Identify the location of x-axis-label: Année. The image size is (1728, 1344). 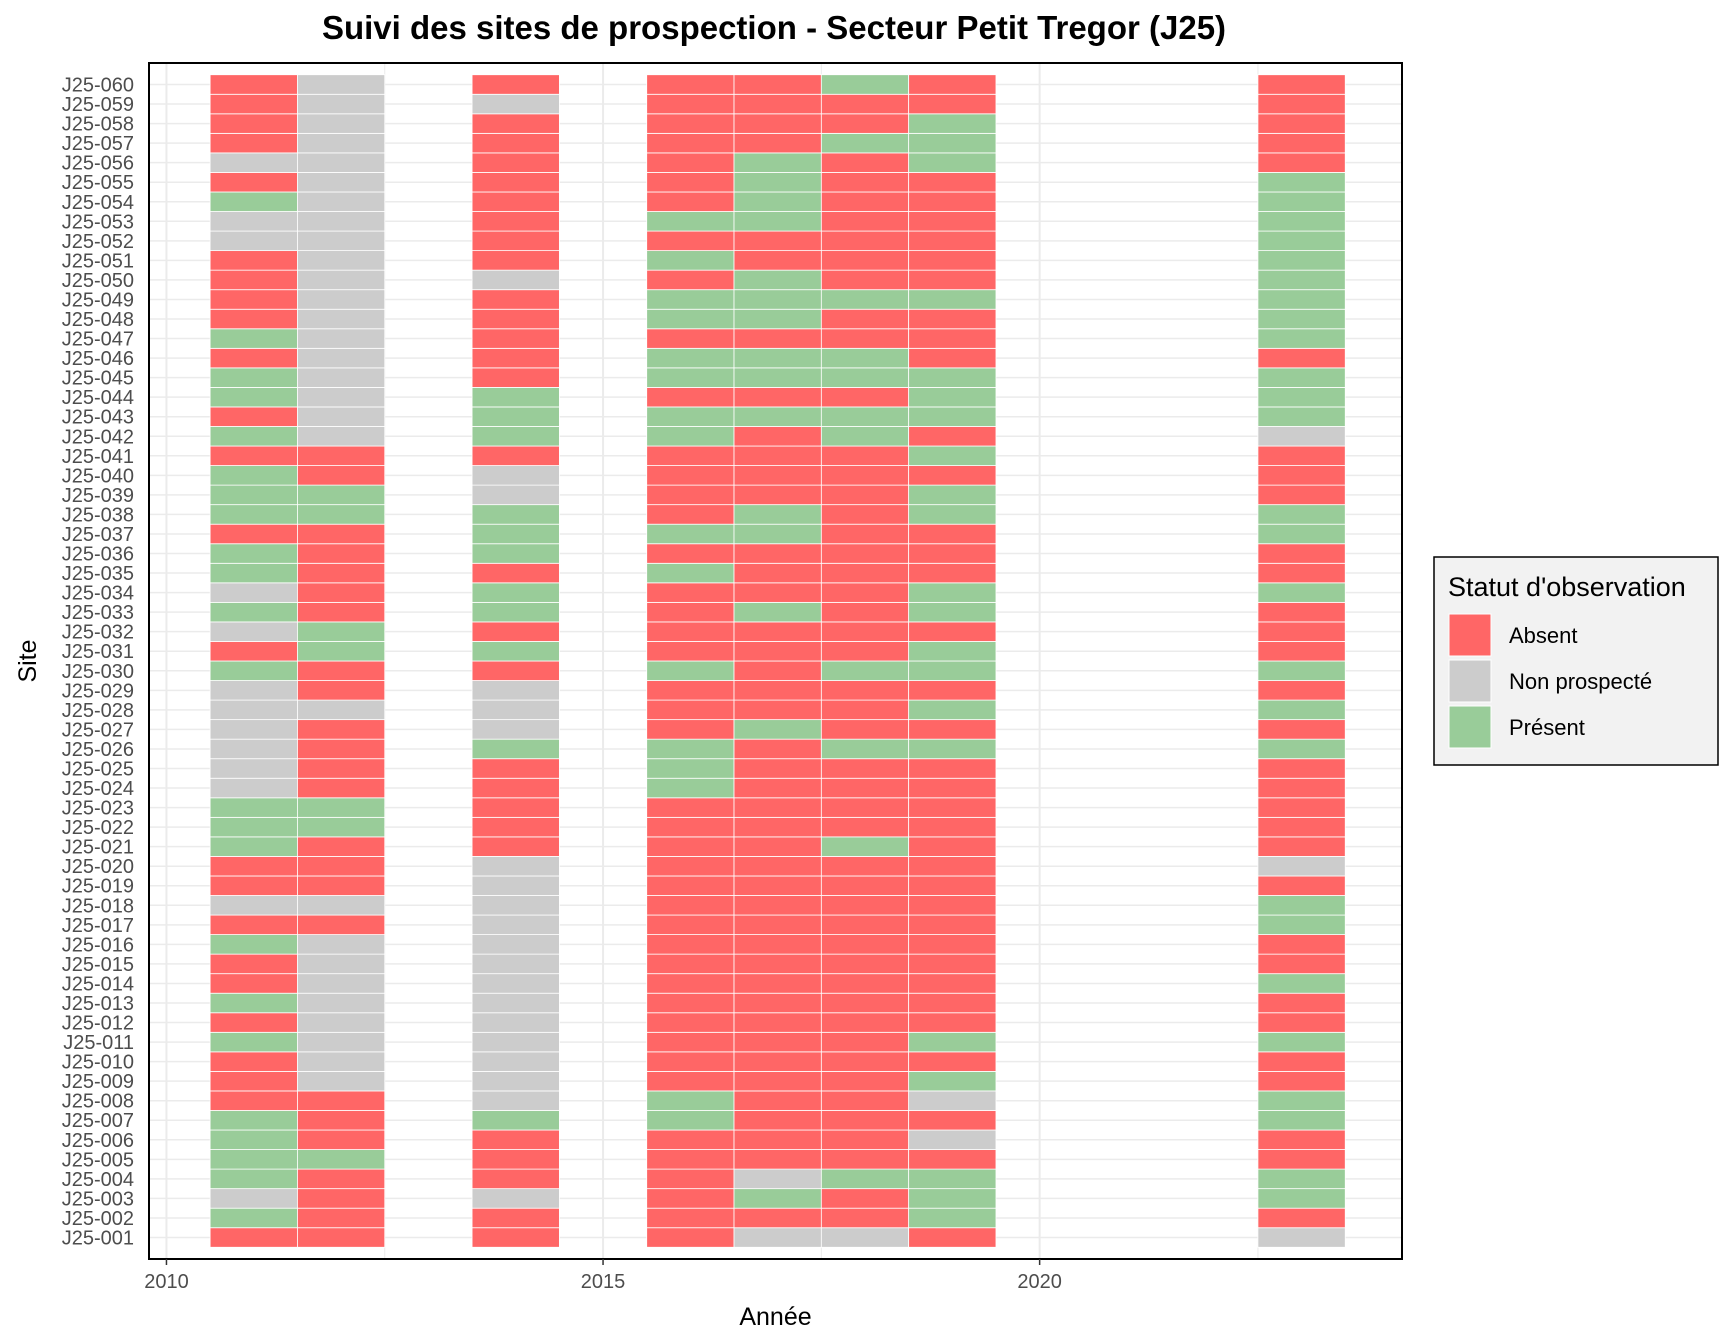
(775, 1317).